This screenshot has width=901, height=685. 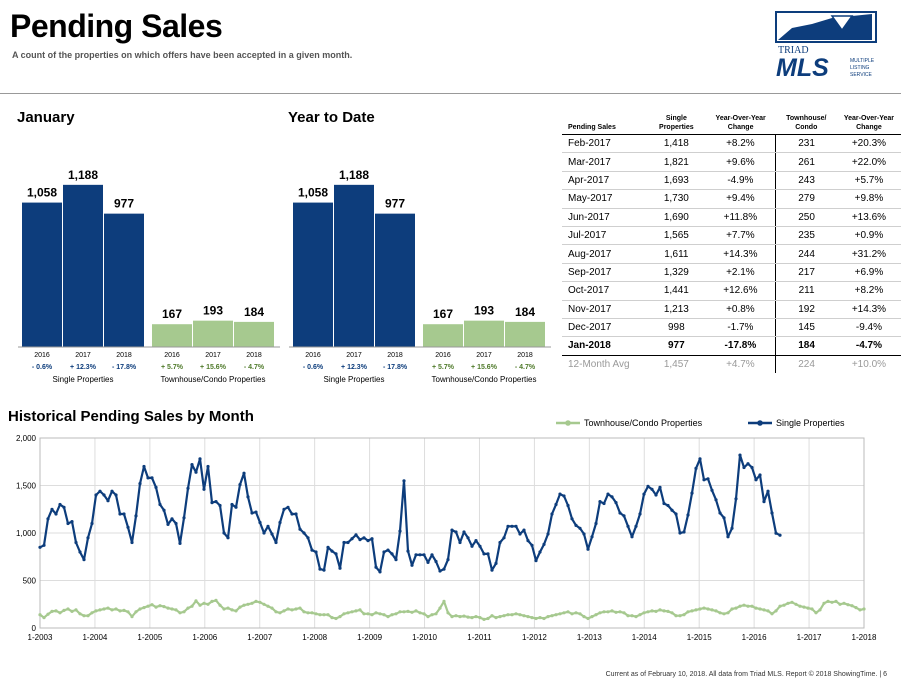 I want to click on table-cell: Jul-2017, so click(x=605, y=236).